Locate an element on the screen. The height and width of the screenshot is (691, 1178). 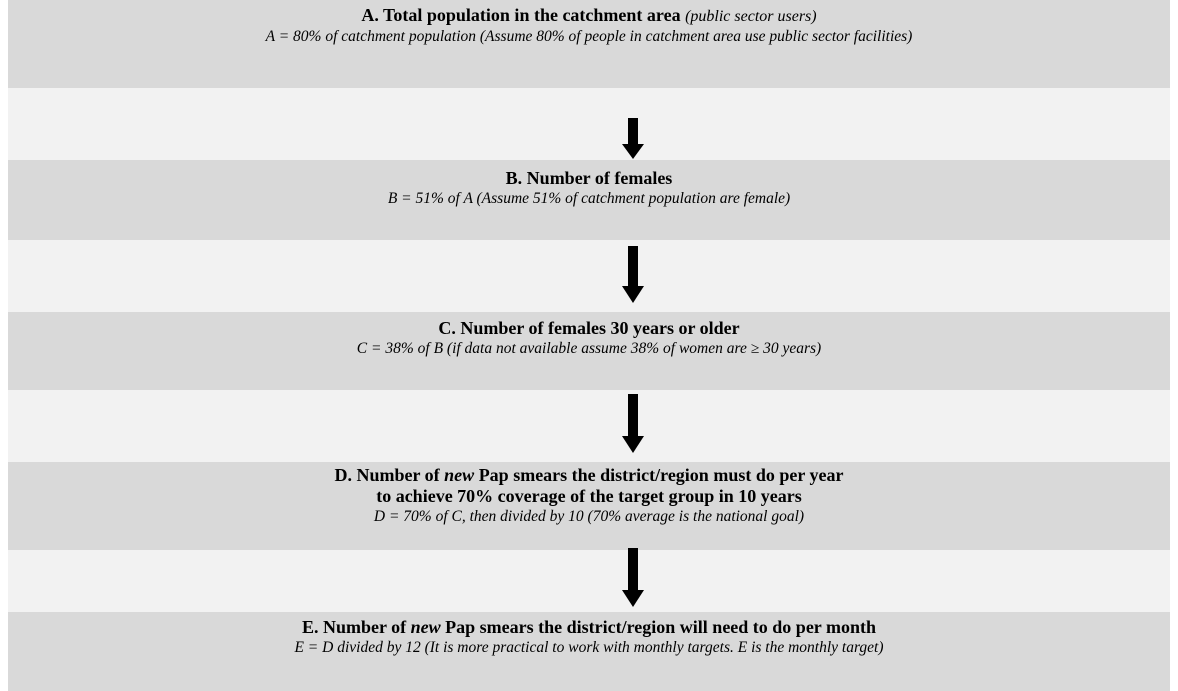
step-title: B. Number of females is located at coordinates (589, 178).